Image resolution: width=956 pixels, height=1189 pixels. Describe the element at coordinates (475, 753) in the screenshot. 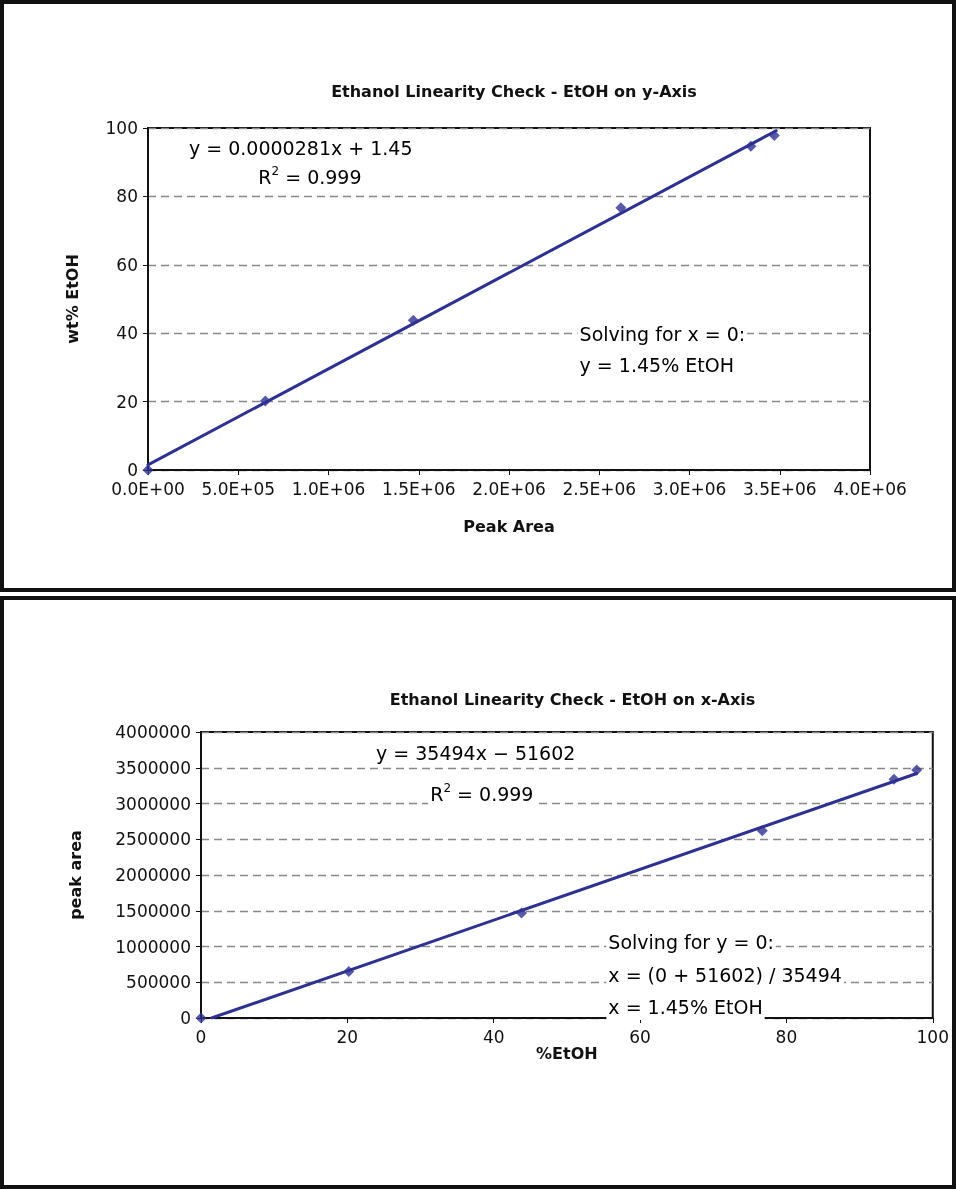

I see `annotation: y = 35494x − 51602` at that location.